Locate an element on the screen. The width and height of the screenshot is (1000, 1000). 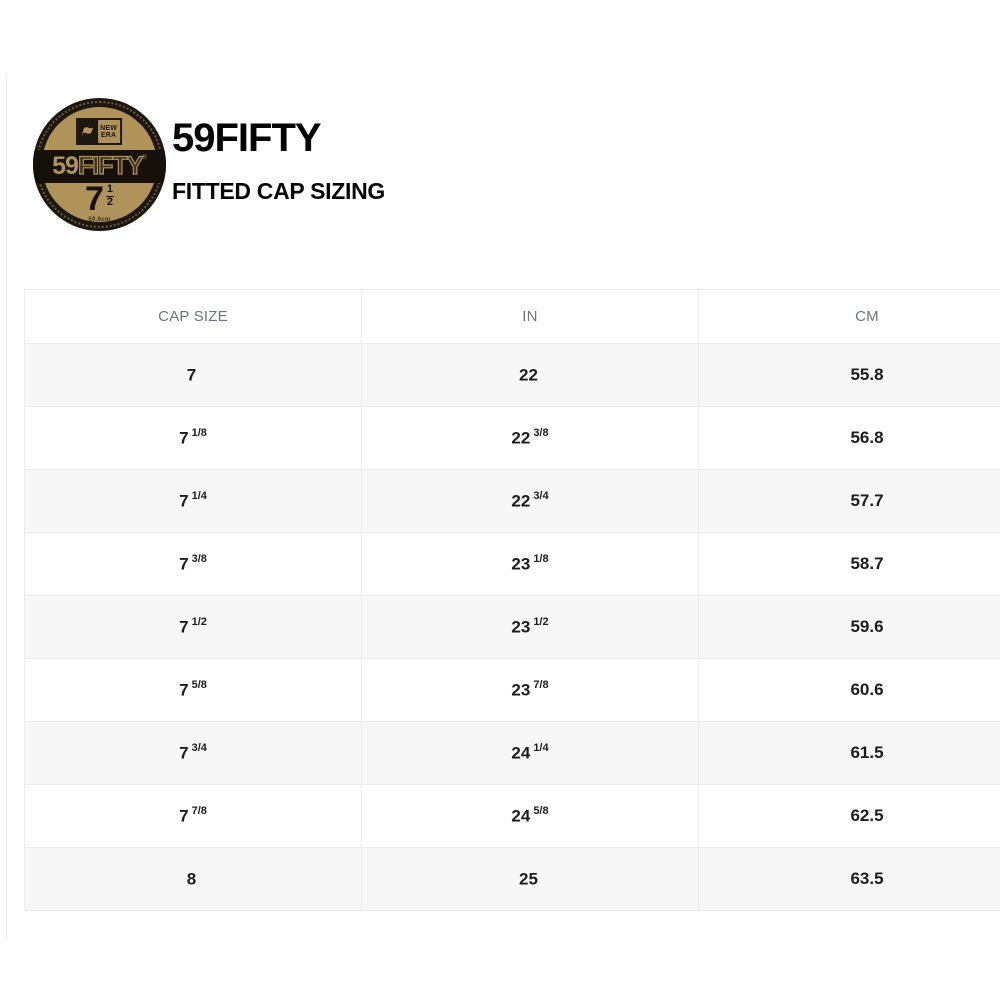
sticker-size-whole: 7 is located at coordinates (94, 199).